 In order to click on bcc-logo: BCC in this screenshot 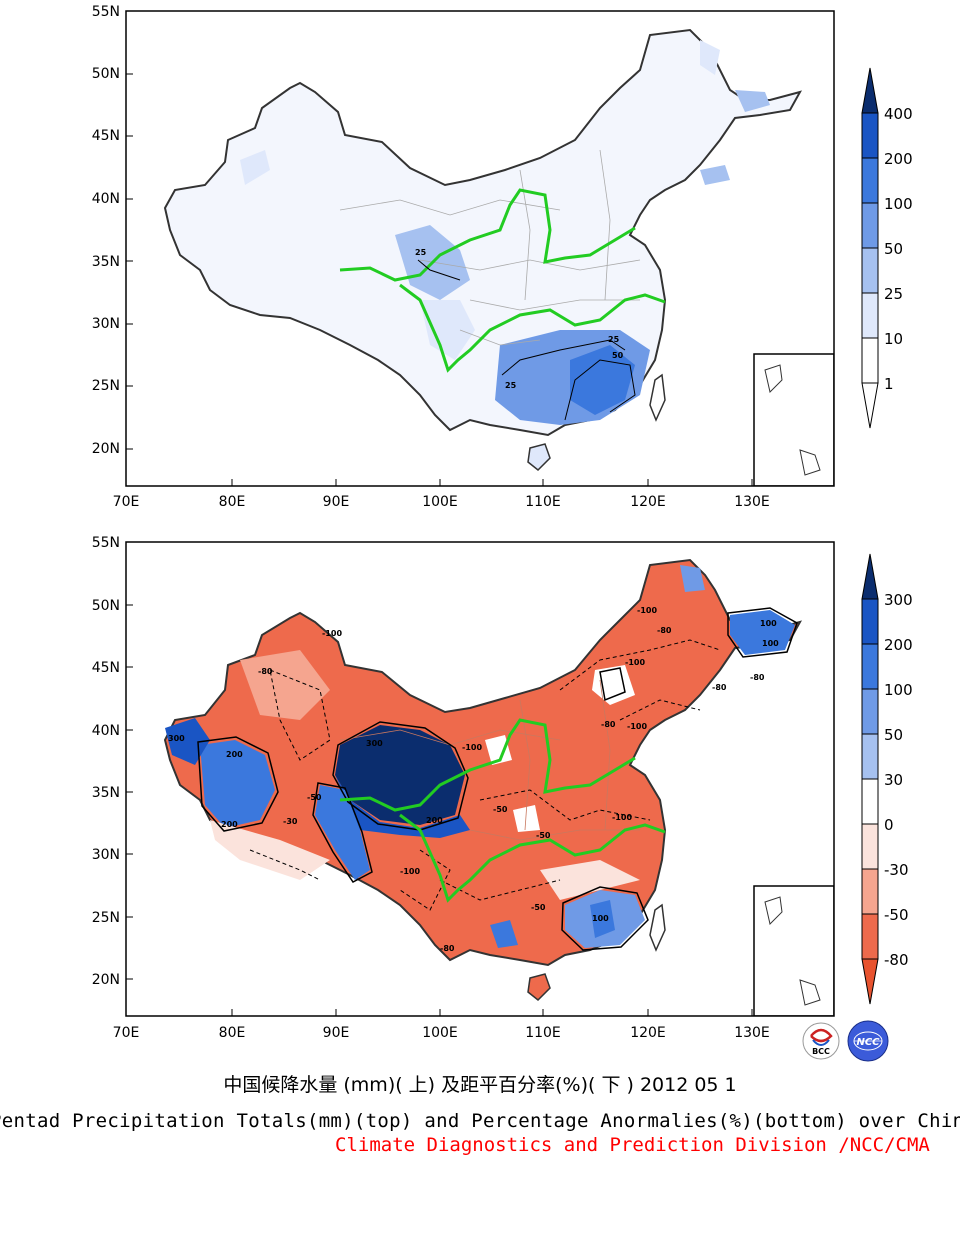, I will do `click(821, 1041)`.